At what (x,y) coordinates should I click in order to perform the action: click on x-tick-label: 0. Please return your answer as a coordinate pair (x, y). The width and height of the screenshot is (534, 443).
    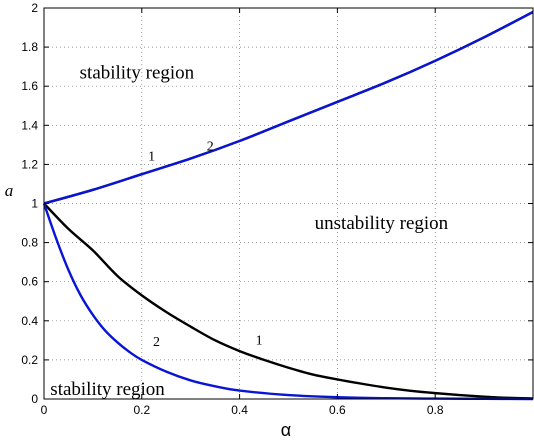
    Looking at the image, I should click on (44, 410).